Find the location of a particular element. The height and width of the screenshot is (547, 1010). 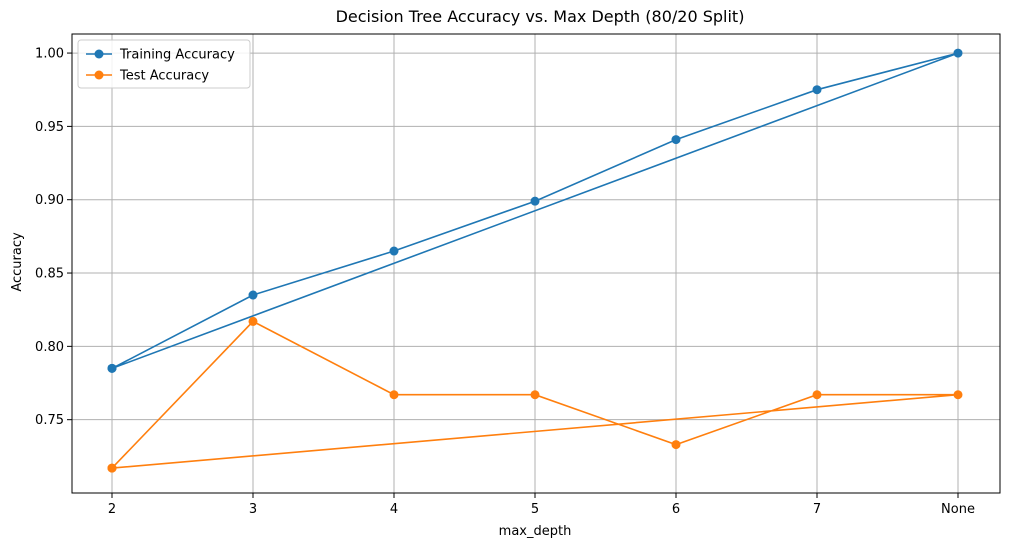

y-tick-label: 0.90 is located at coordinates (49, 200).